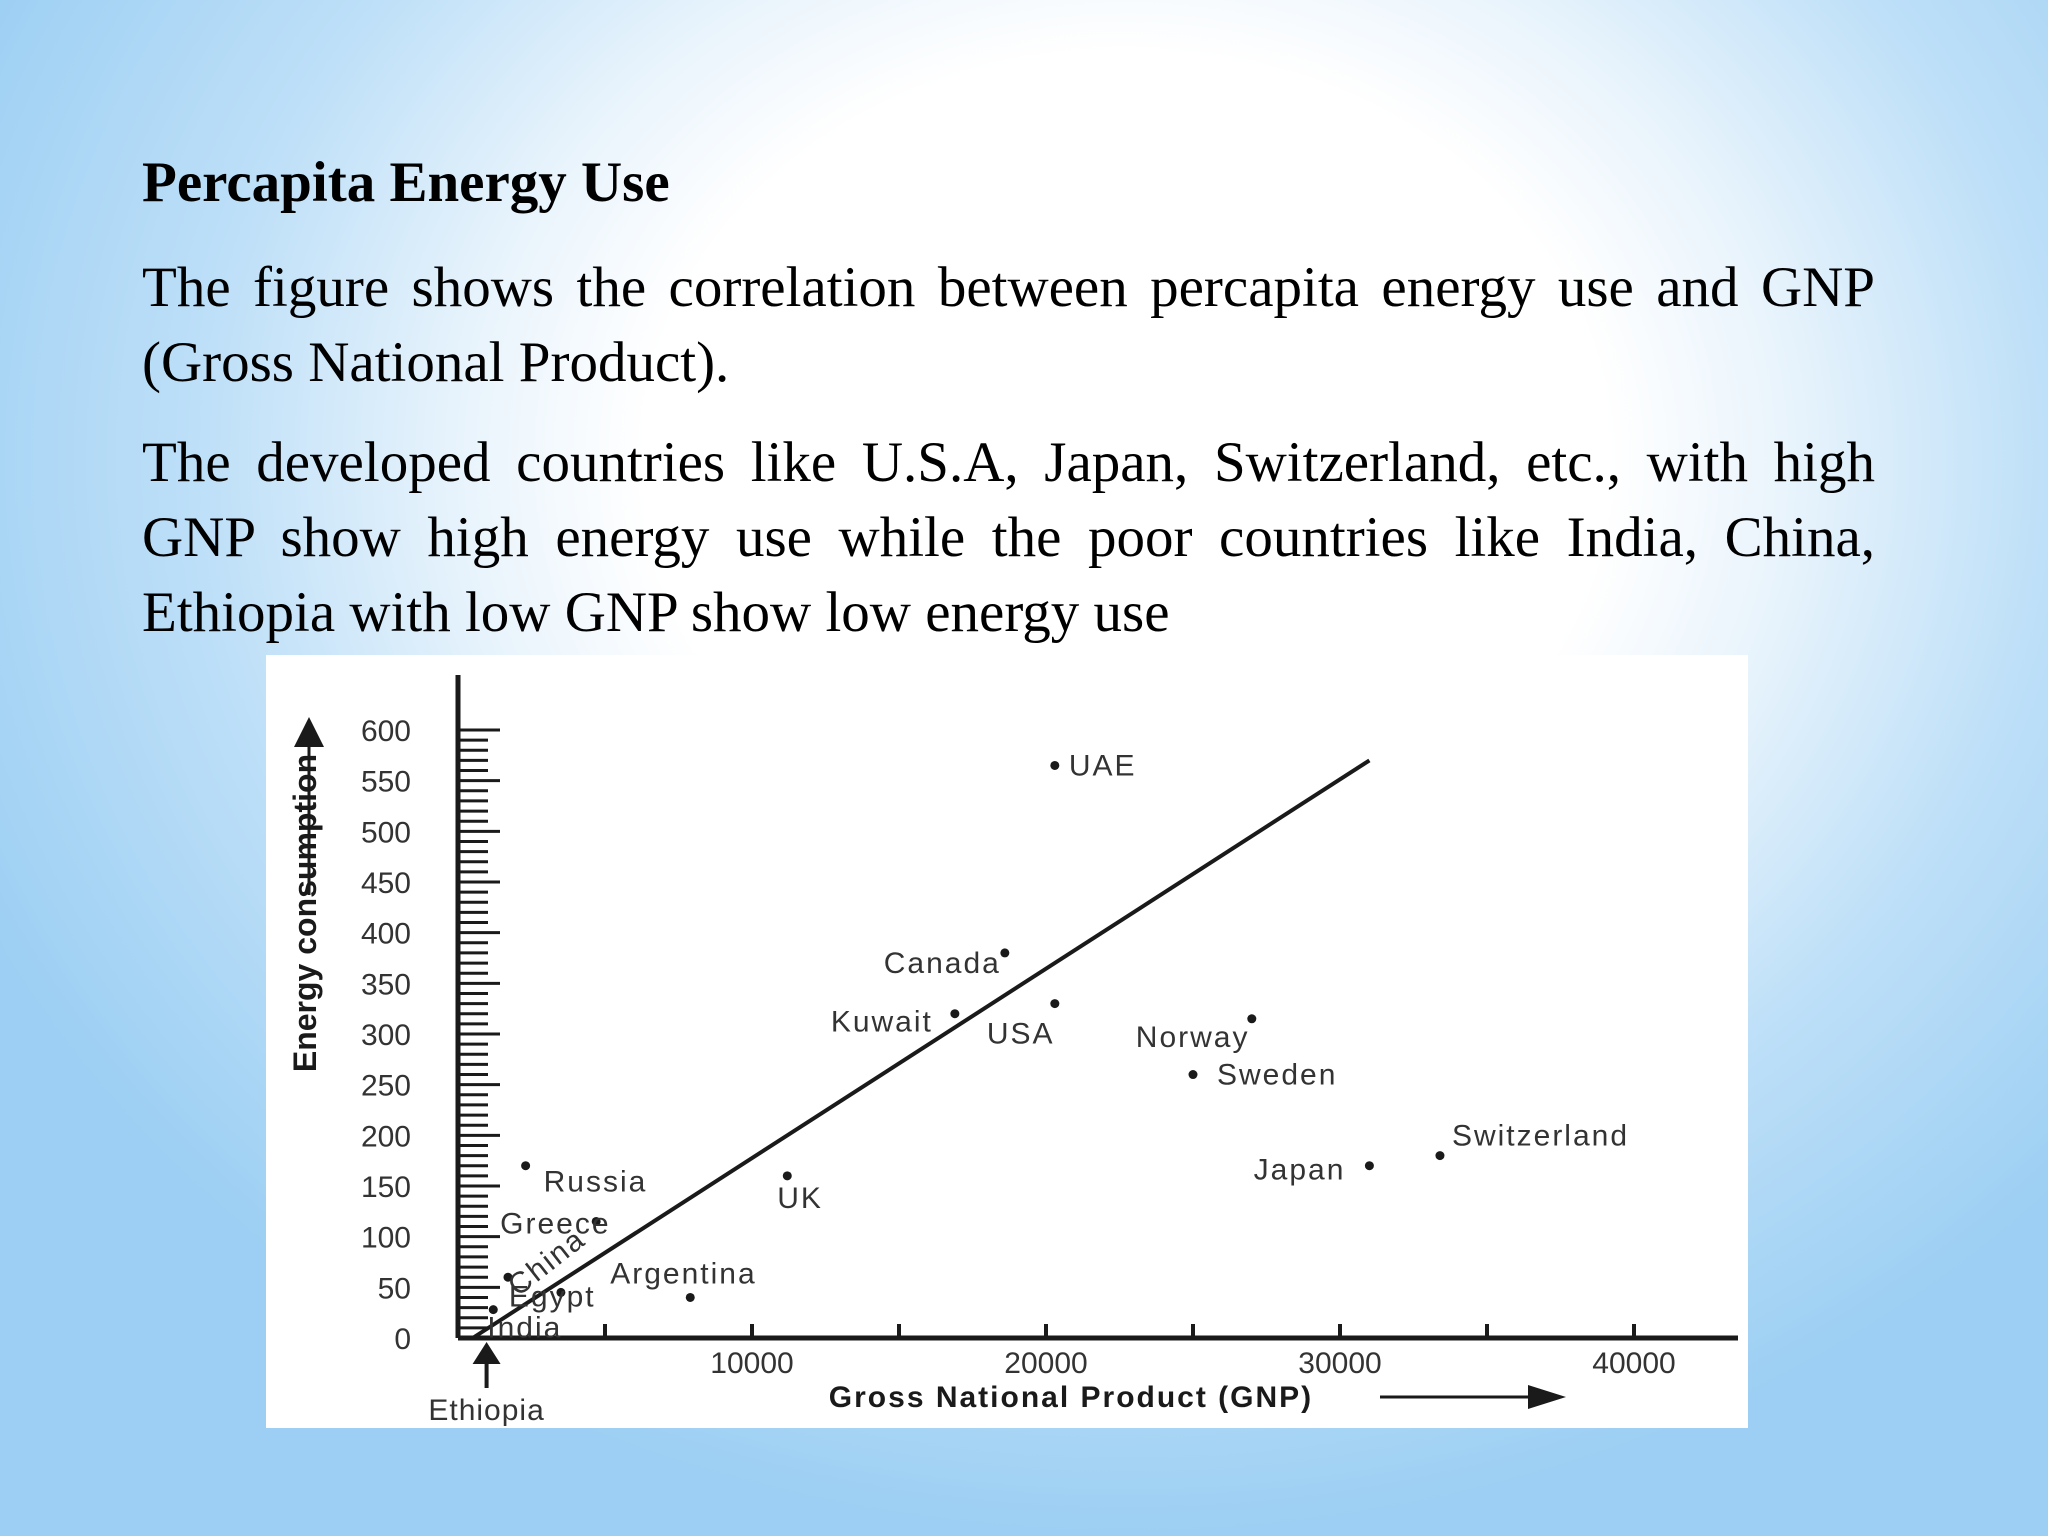 The width and height of the screenshot is (2048, 1536). I want to click on point-label-uk: UK, so click(800, 1198).